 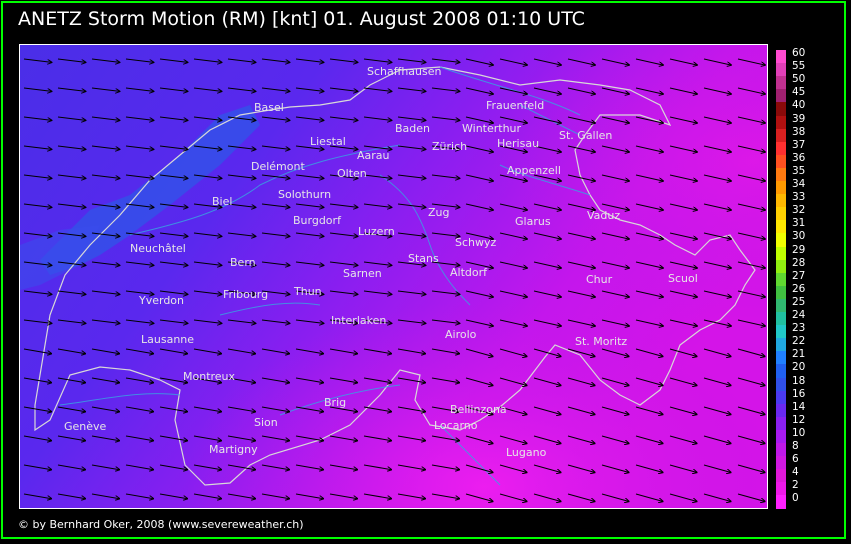 What do you see at coordinates (799, 315) in the screenshot?
I see `legend-label: 24` at bounding box center [799, 315].